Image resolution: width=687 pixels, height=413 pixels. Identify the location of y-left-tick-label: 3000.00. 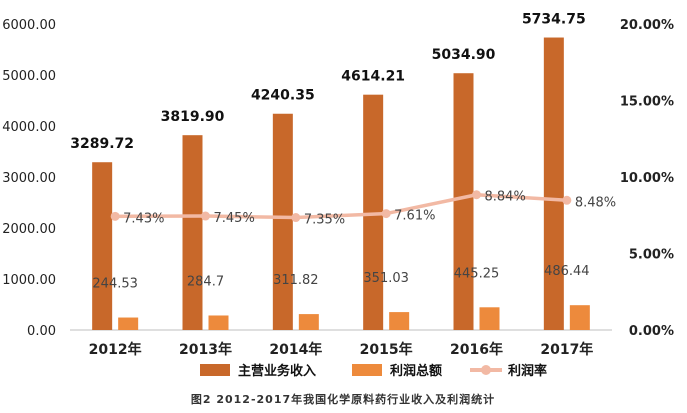
(29, 178).